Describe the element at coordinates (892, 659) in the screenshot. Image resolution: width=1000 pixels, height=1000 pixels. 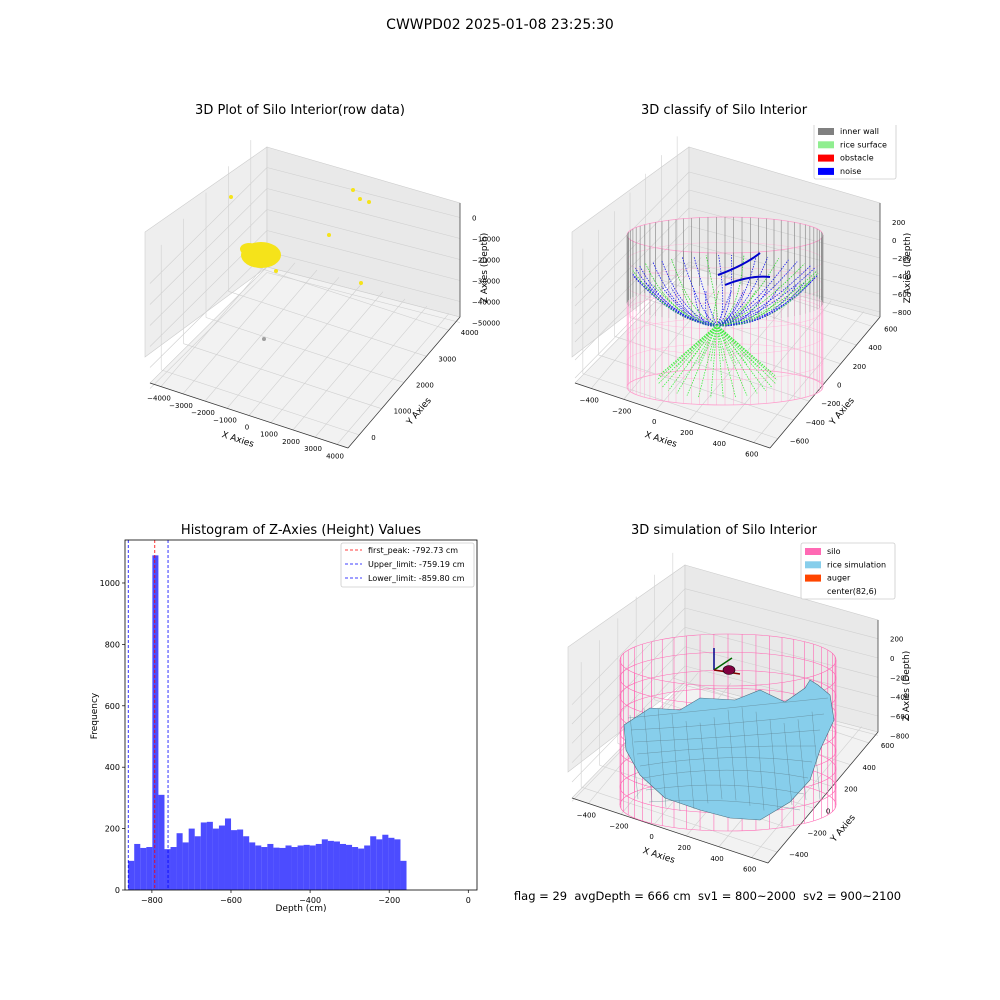
I see `p4-ztick-label: 0` at that location.